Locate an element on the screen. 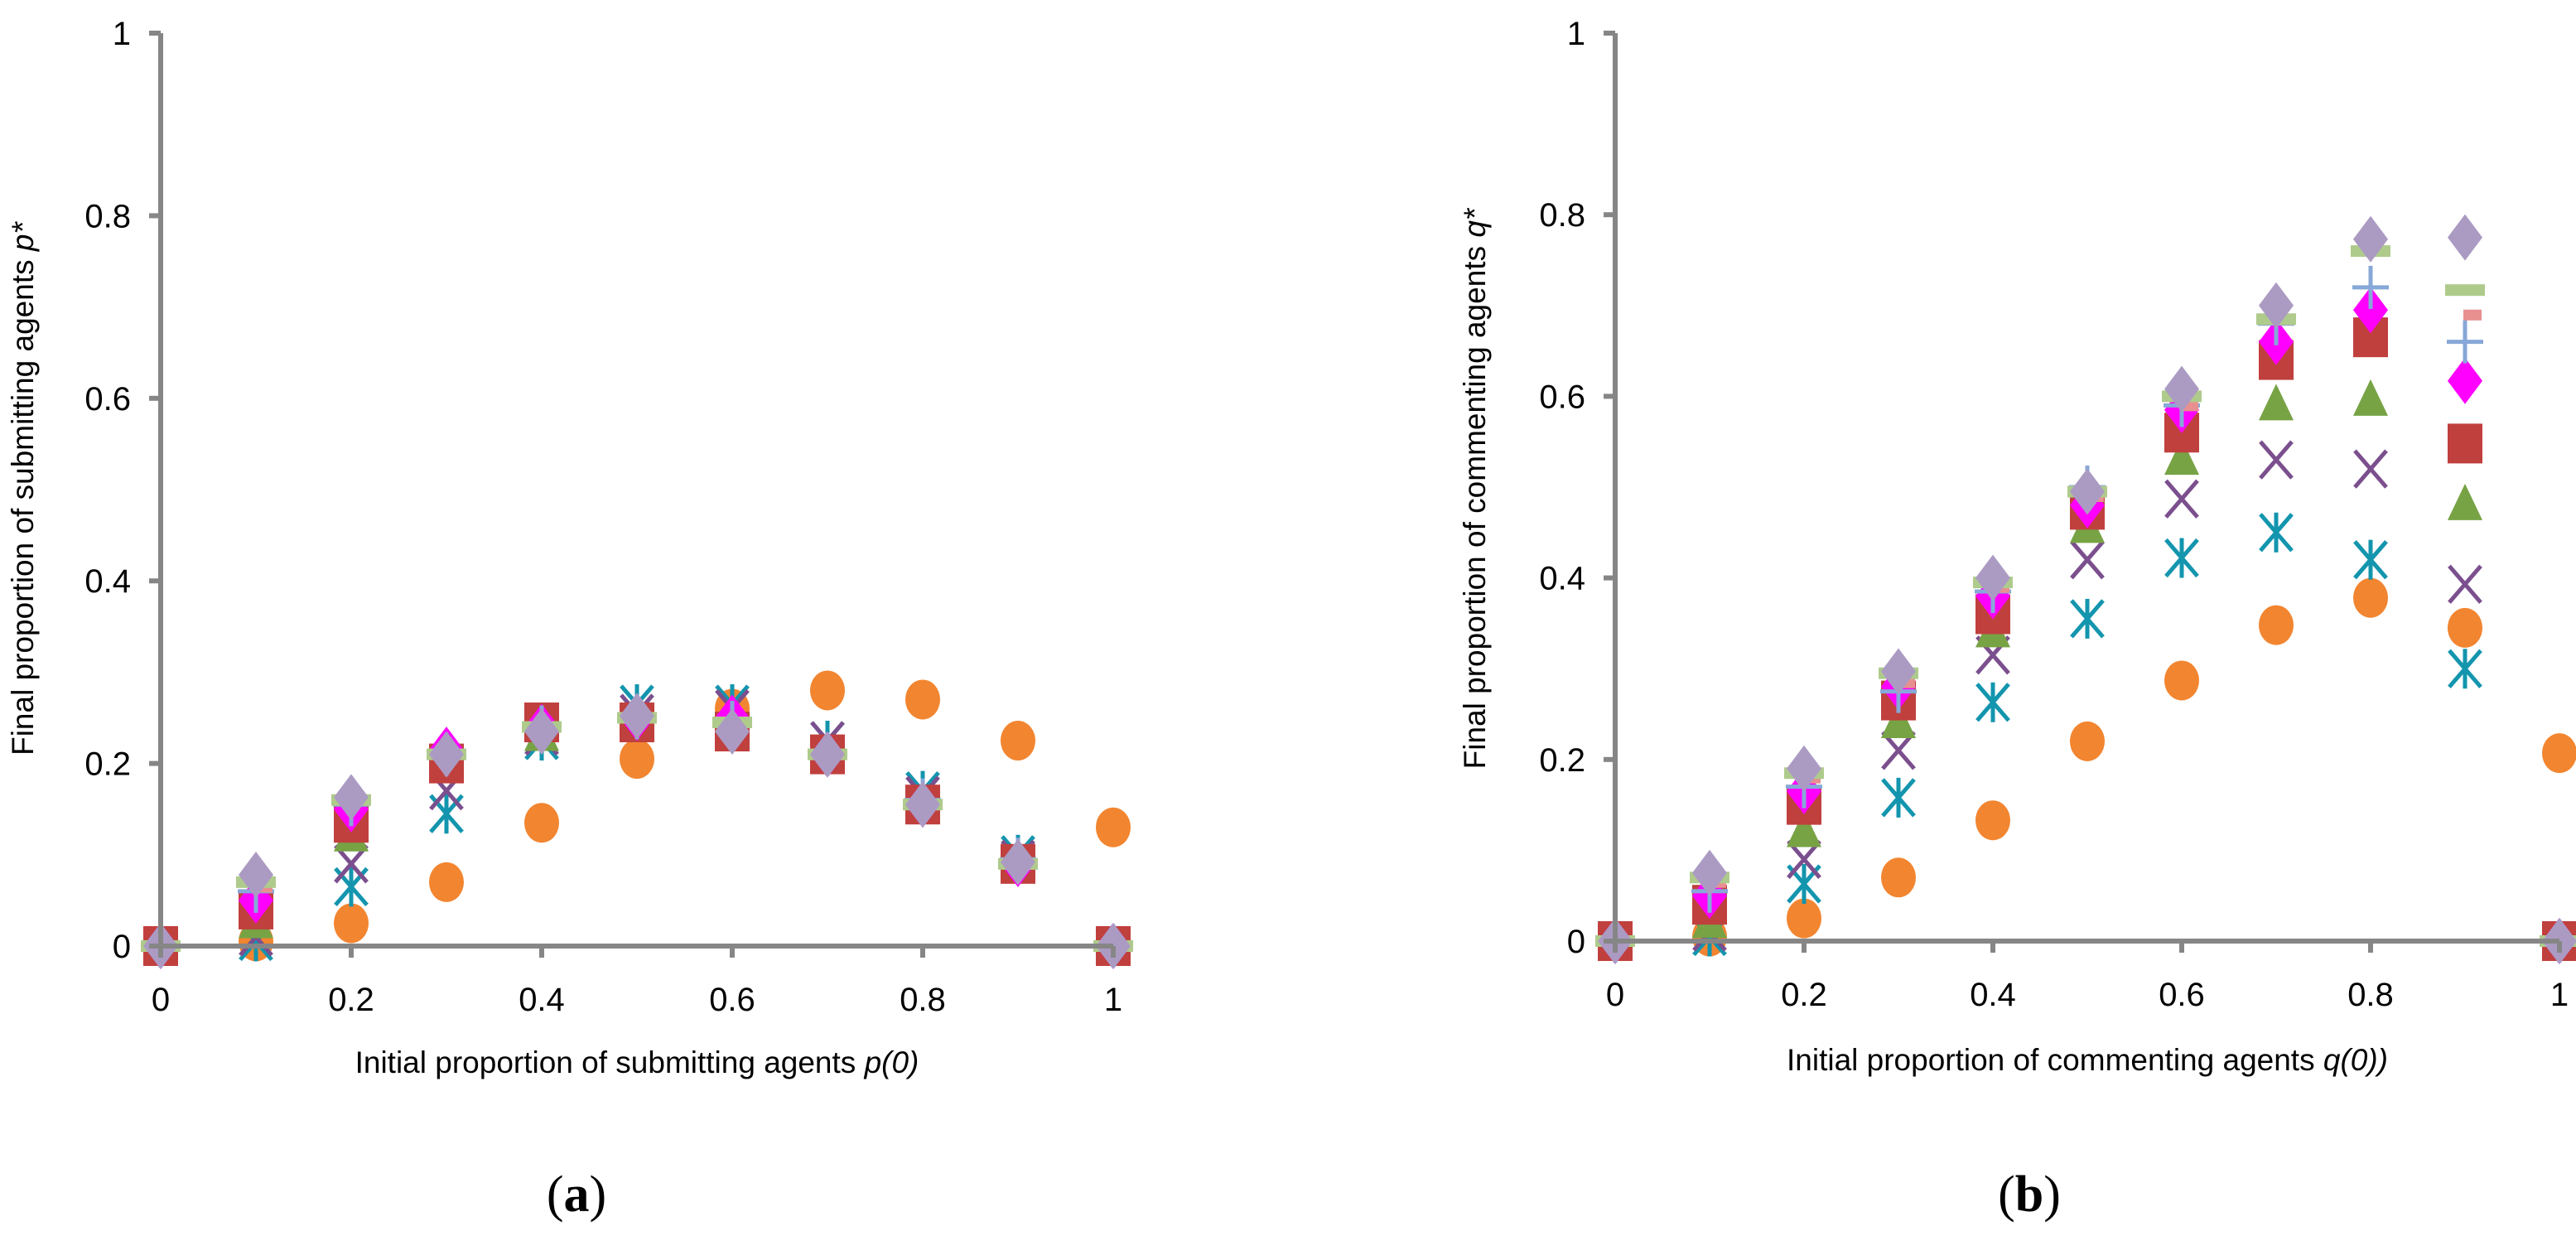 This screenshot has width=2576, height=1236. chart-b-x-tick-label: 0.6 is located at coordinates (2182, 995).